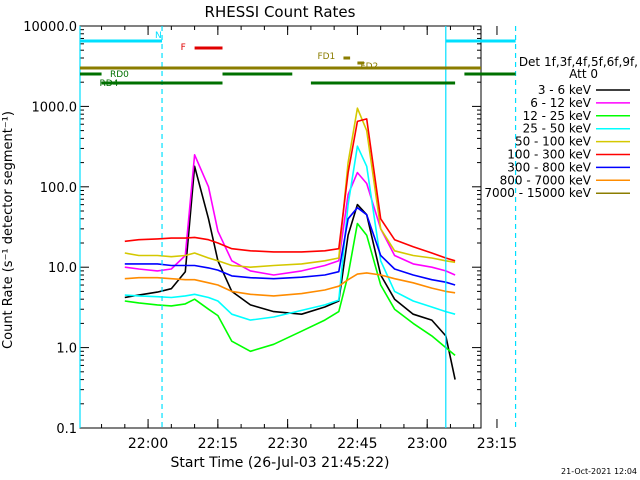 The height and width of the screenshot is (480, 640). What do you see at coordinates (357, 444) in the screenshot?
I see `x-tick-label: 22:45` at bounding box center [357, 444].